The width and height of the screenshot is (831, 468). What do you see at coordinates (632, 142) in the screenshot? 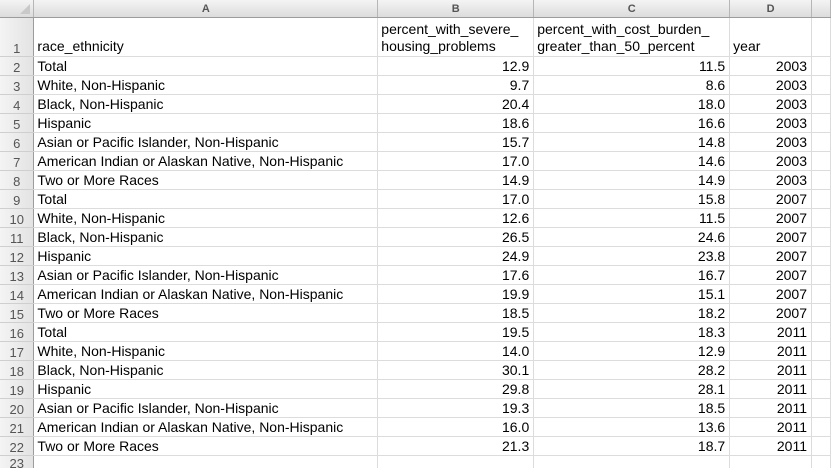
I see `cell-cost-burden: 14.8` at bounding box center [632, 142].